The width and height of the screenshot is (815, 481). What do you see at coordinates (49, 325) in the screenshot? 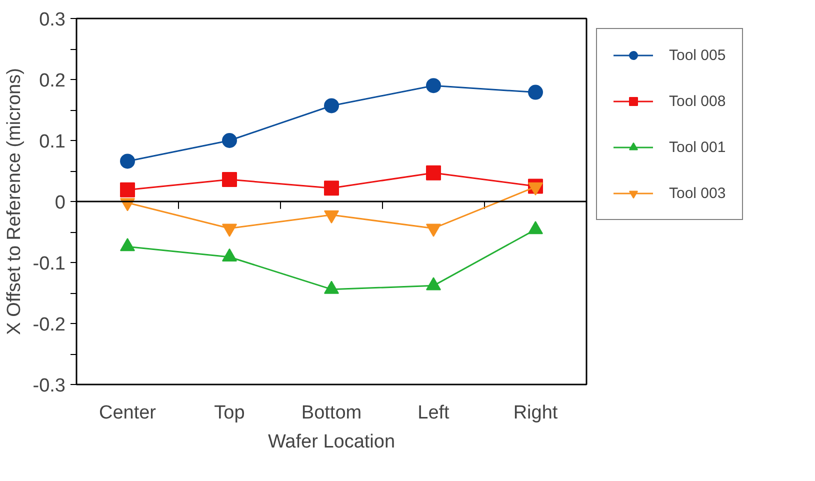
I see `y-tick-label: -0.2` at bounding box center [49, 325].